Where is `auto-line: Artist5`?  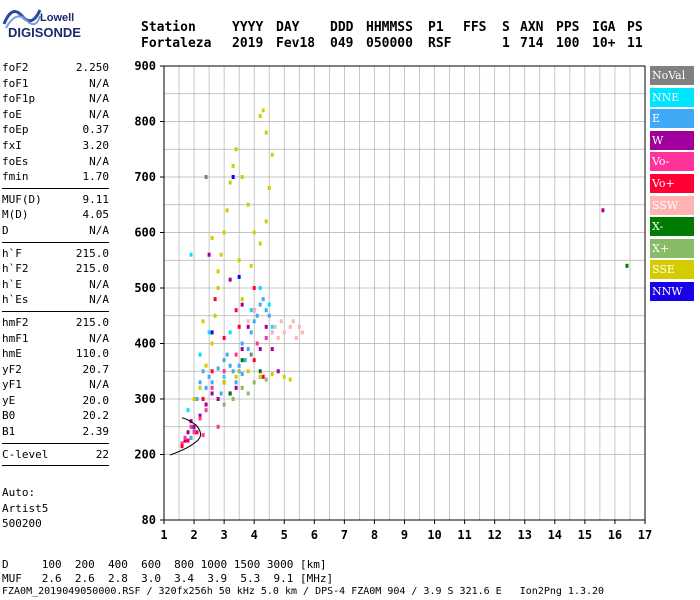 auto-line: Artist5 is located at coordinates (25, 508).